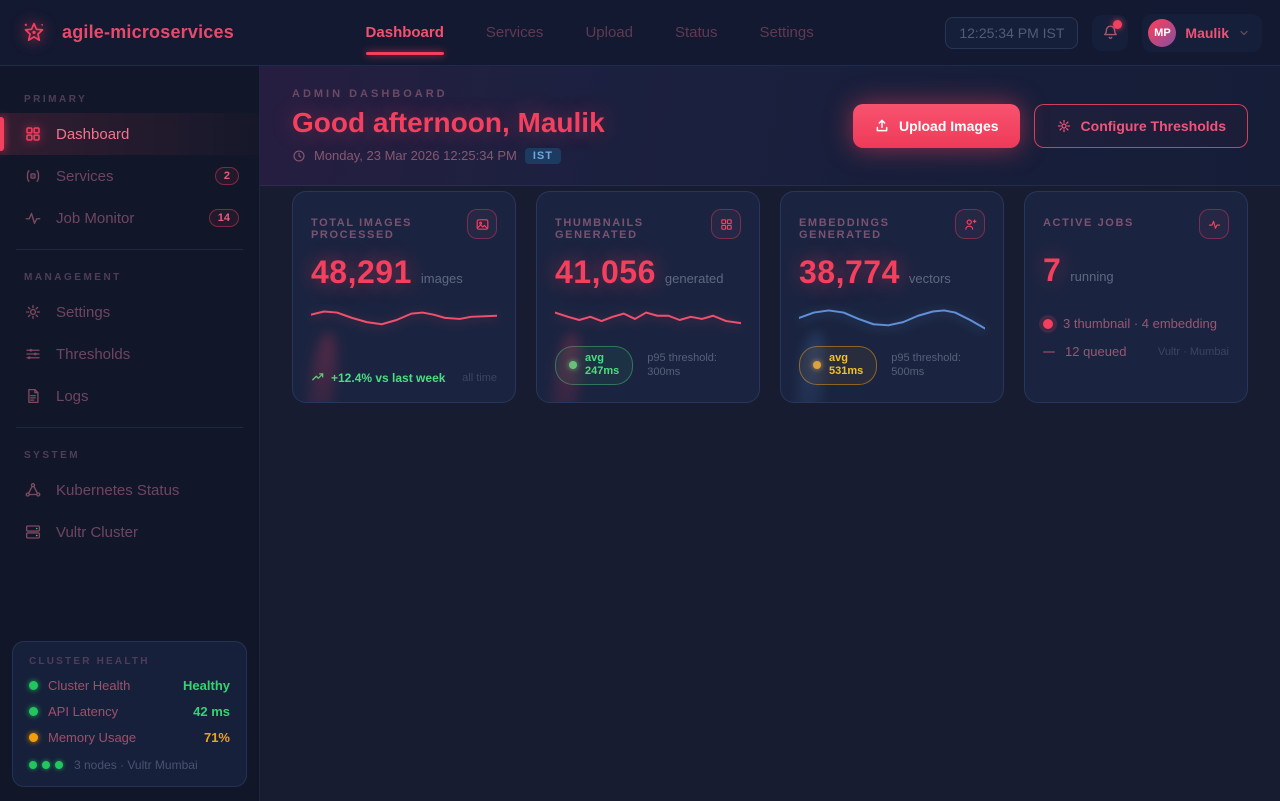 This screenshot has height=801, width=1280. What do you see at coordinates (370, 93) in the screenshot?
I see `page-eyebrow: ADMIN DASHBOARD` at bounding box center [370, 93].